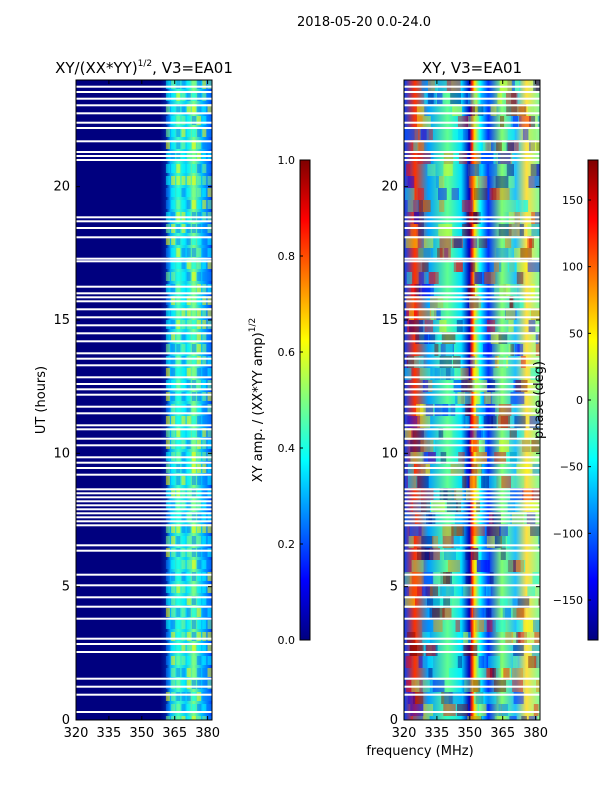  I want to click on y-tick-label: 10, so click(61, 453).